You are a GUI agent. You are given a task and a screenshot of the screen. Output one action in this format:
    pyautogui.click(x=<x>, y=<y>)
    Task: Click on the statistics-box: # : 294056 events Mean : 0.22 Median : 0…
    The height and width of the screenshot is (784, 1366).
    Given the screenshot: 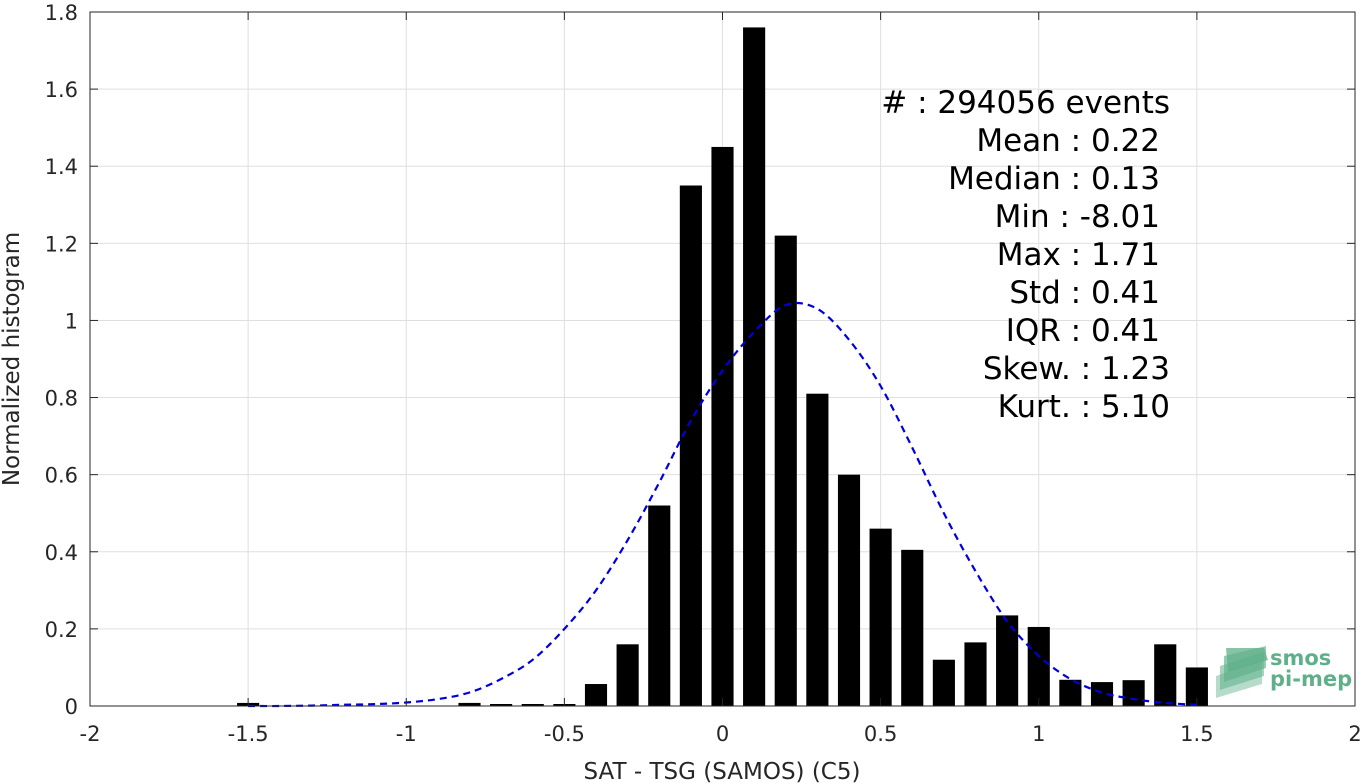 What is the action you would take?
    pyautogui.click(x=1025, y=255)
    